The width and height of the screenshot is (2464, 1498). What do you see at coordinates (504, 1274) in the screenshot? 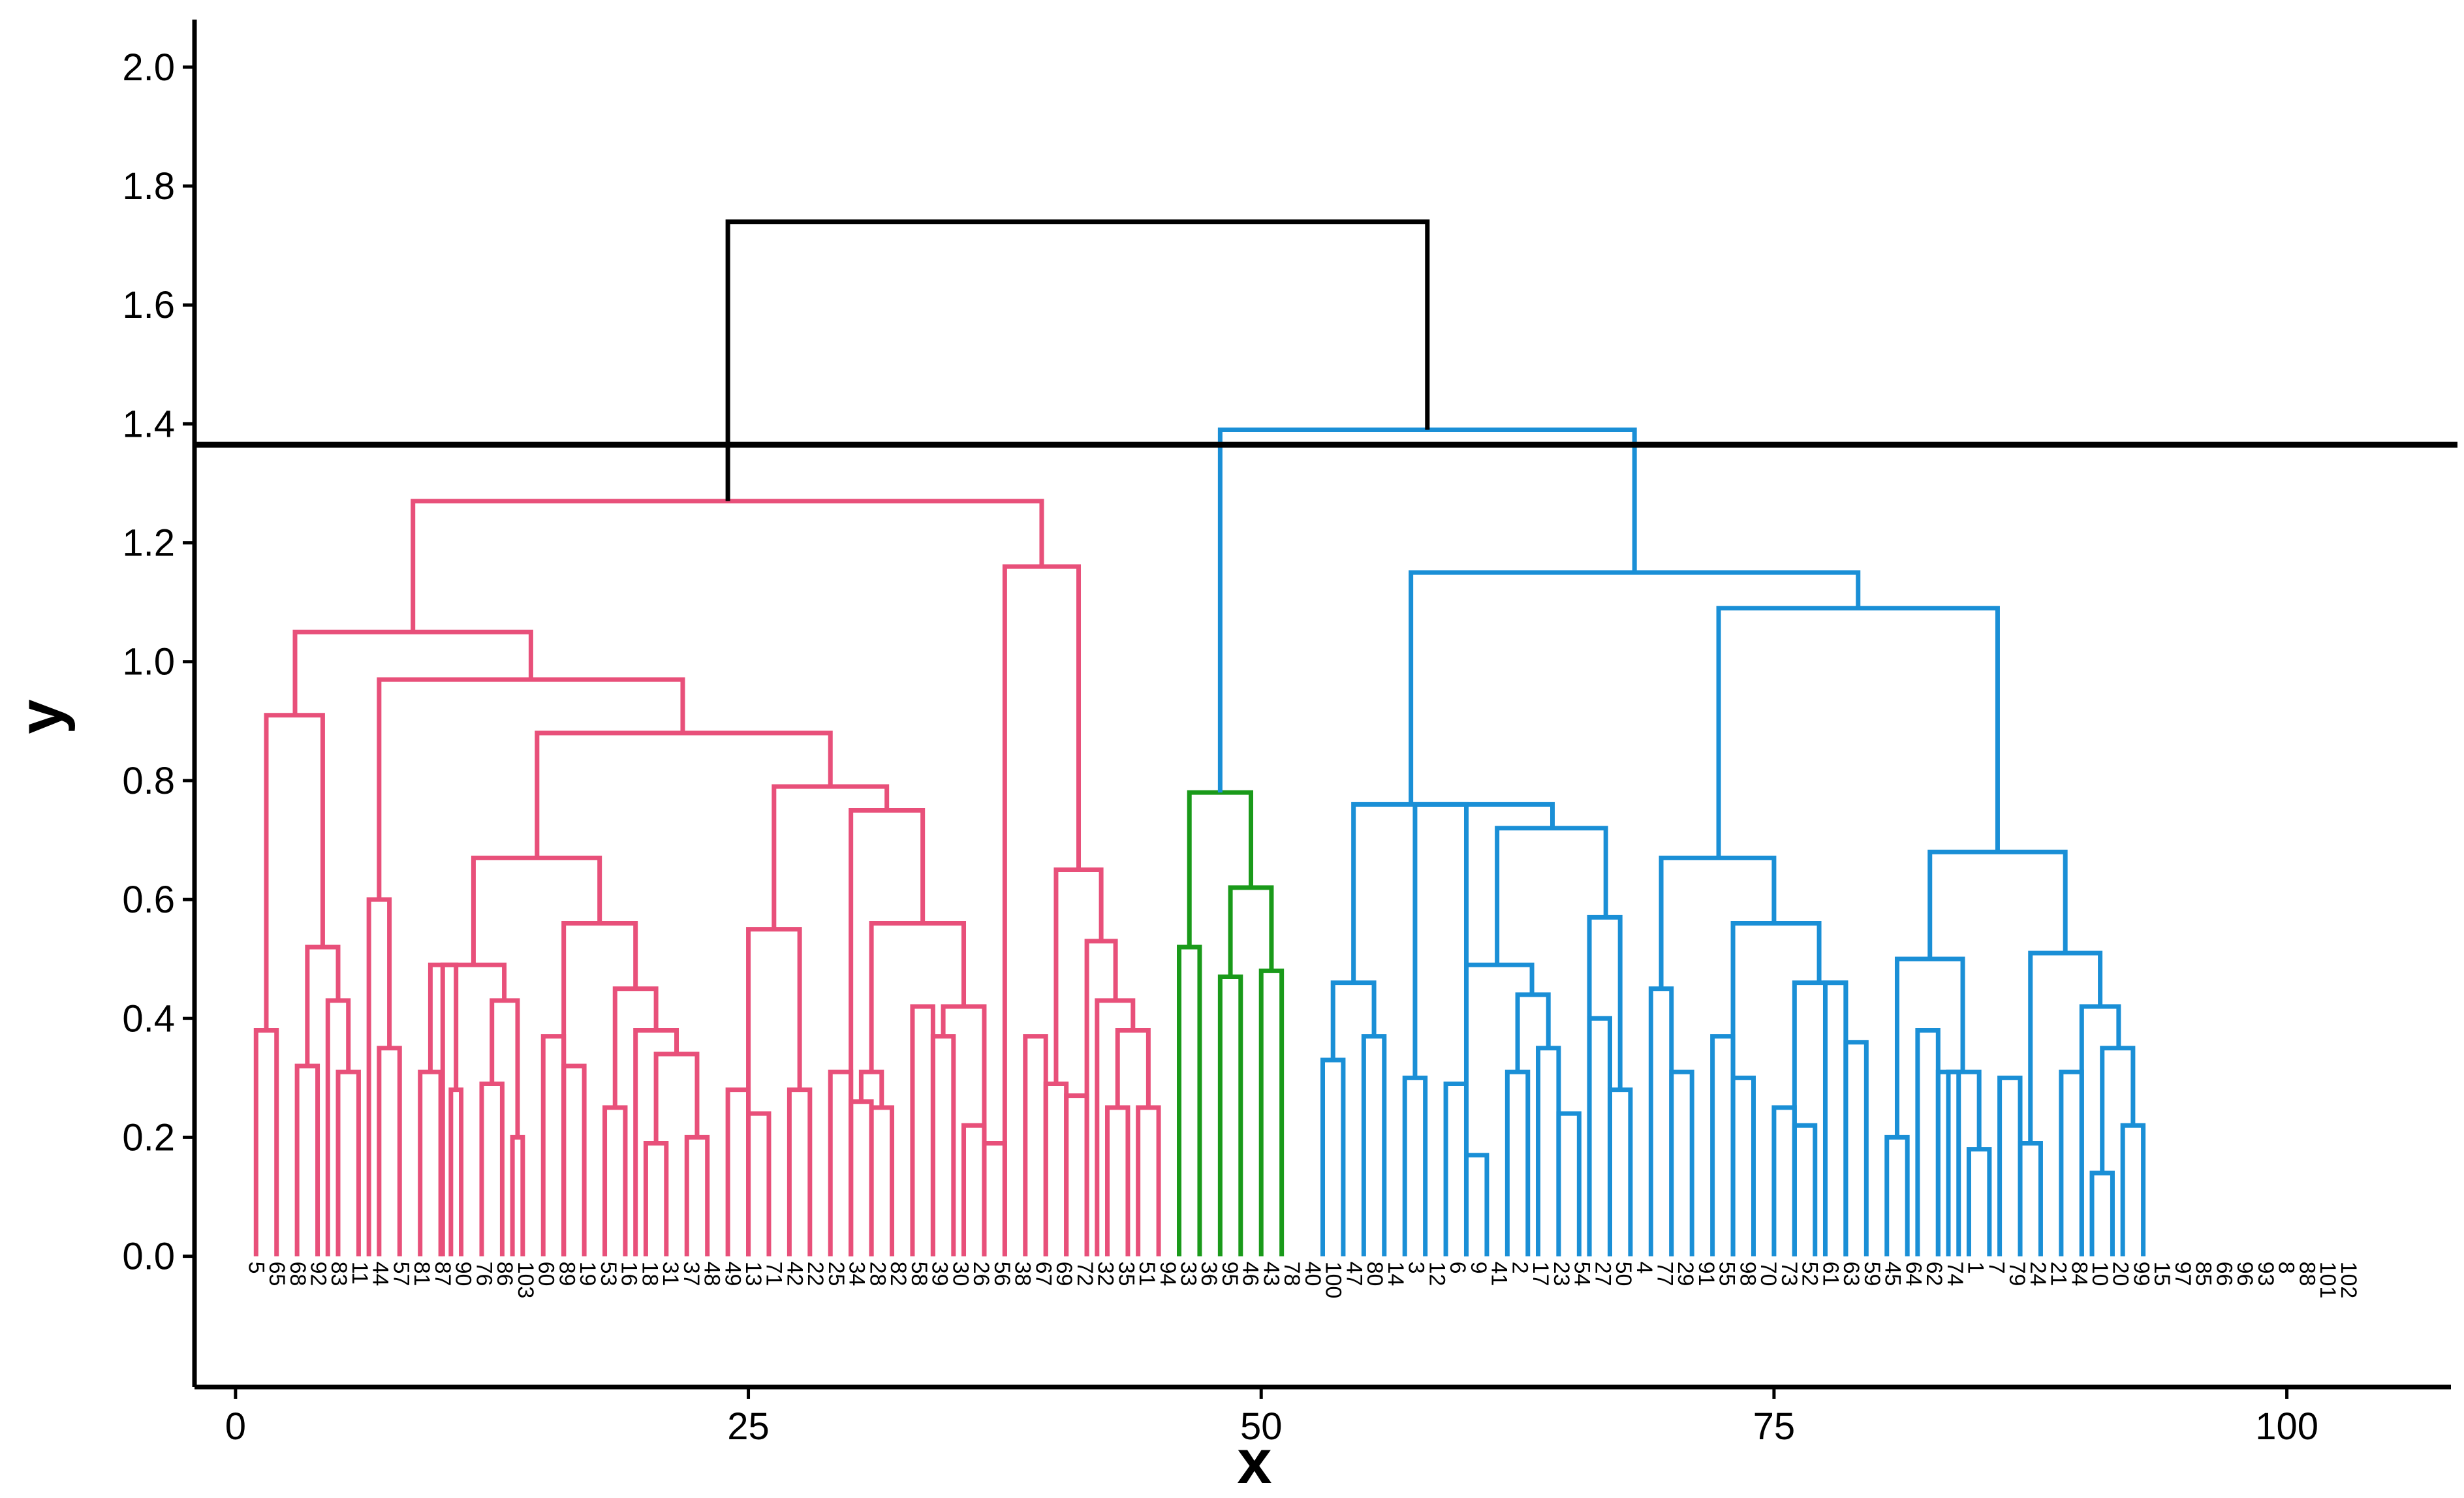
I see `leaf-label: 86` at bounding box center [504, 1274].